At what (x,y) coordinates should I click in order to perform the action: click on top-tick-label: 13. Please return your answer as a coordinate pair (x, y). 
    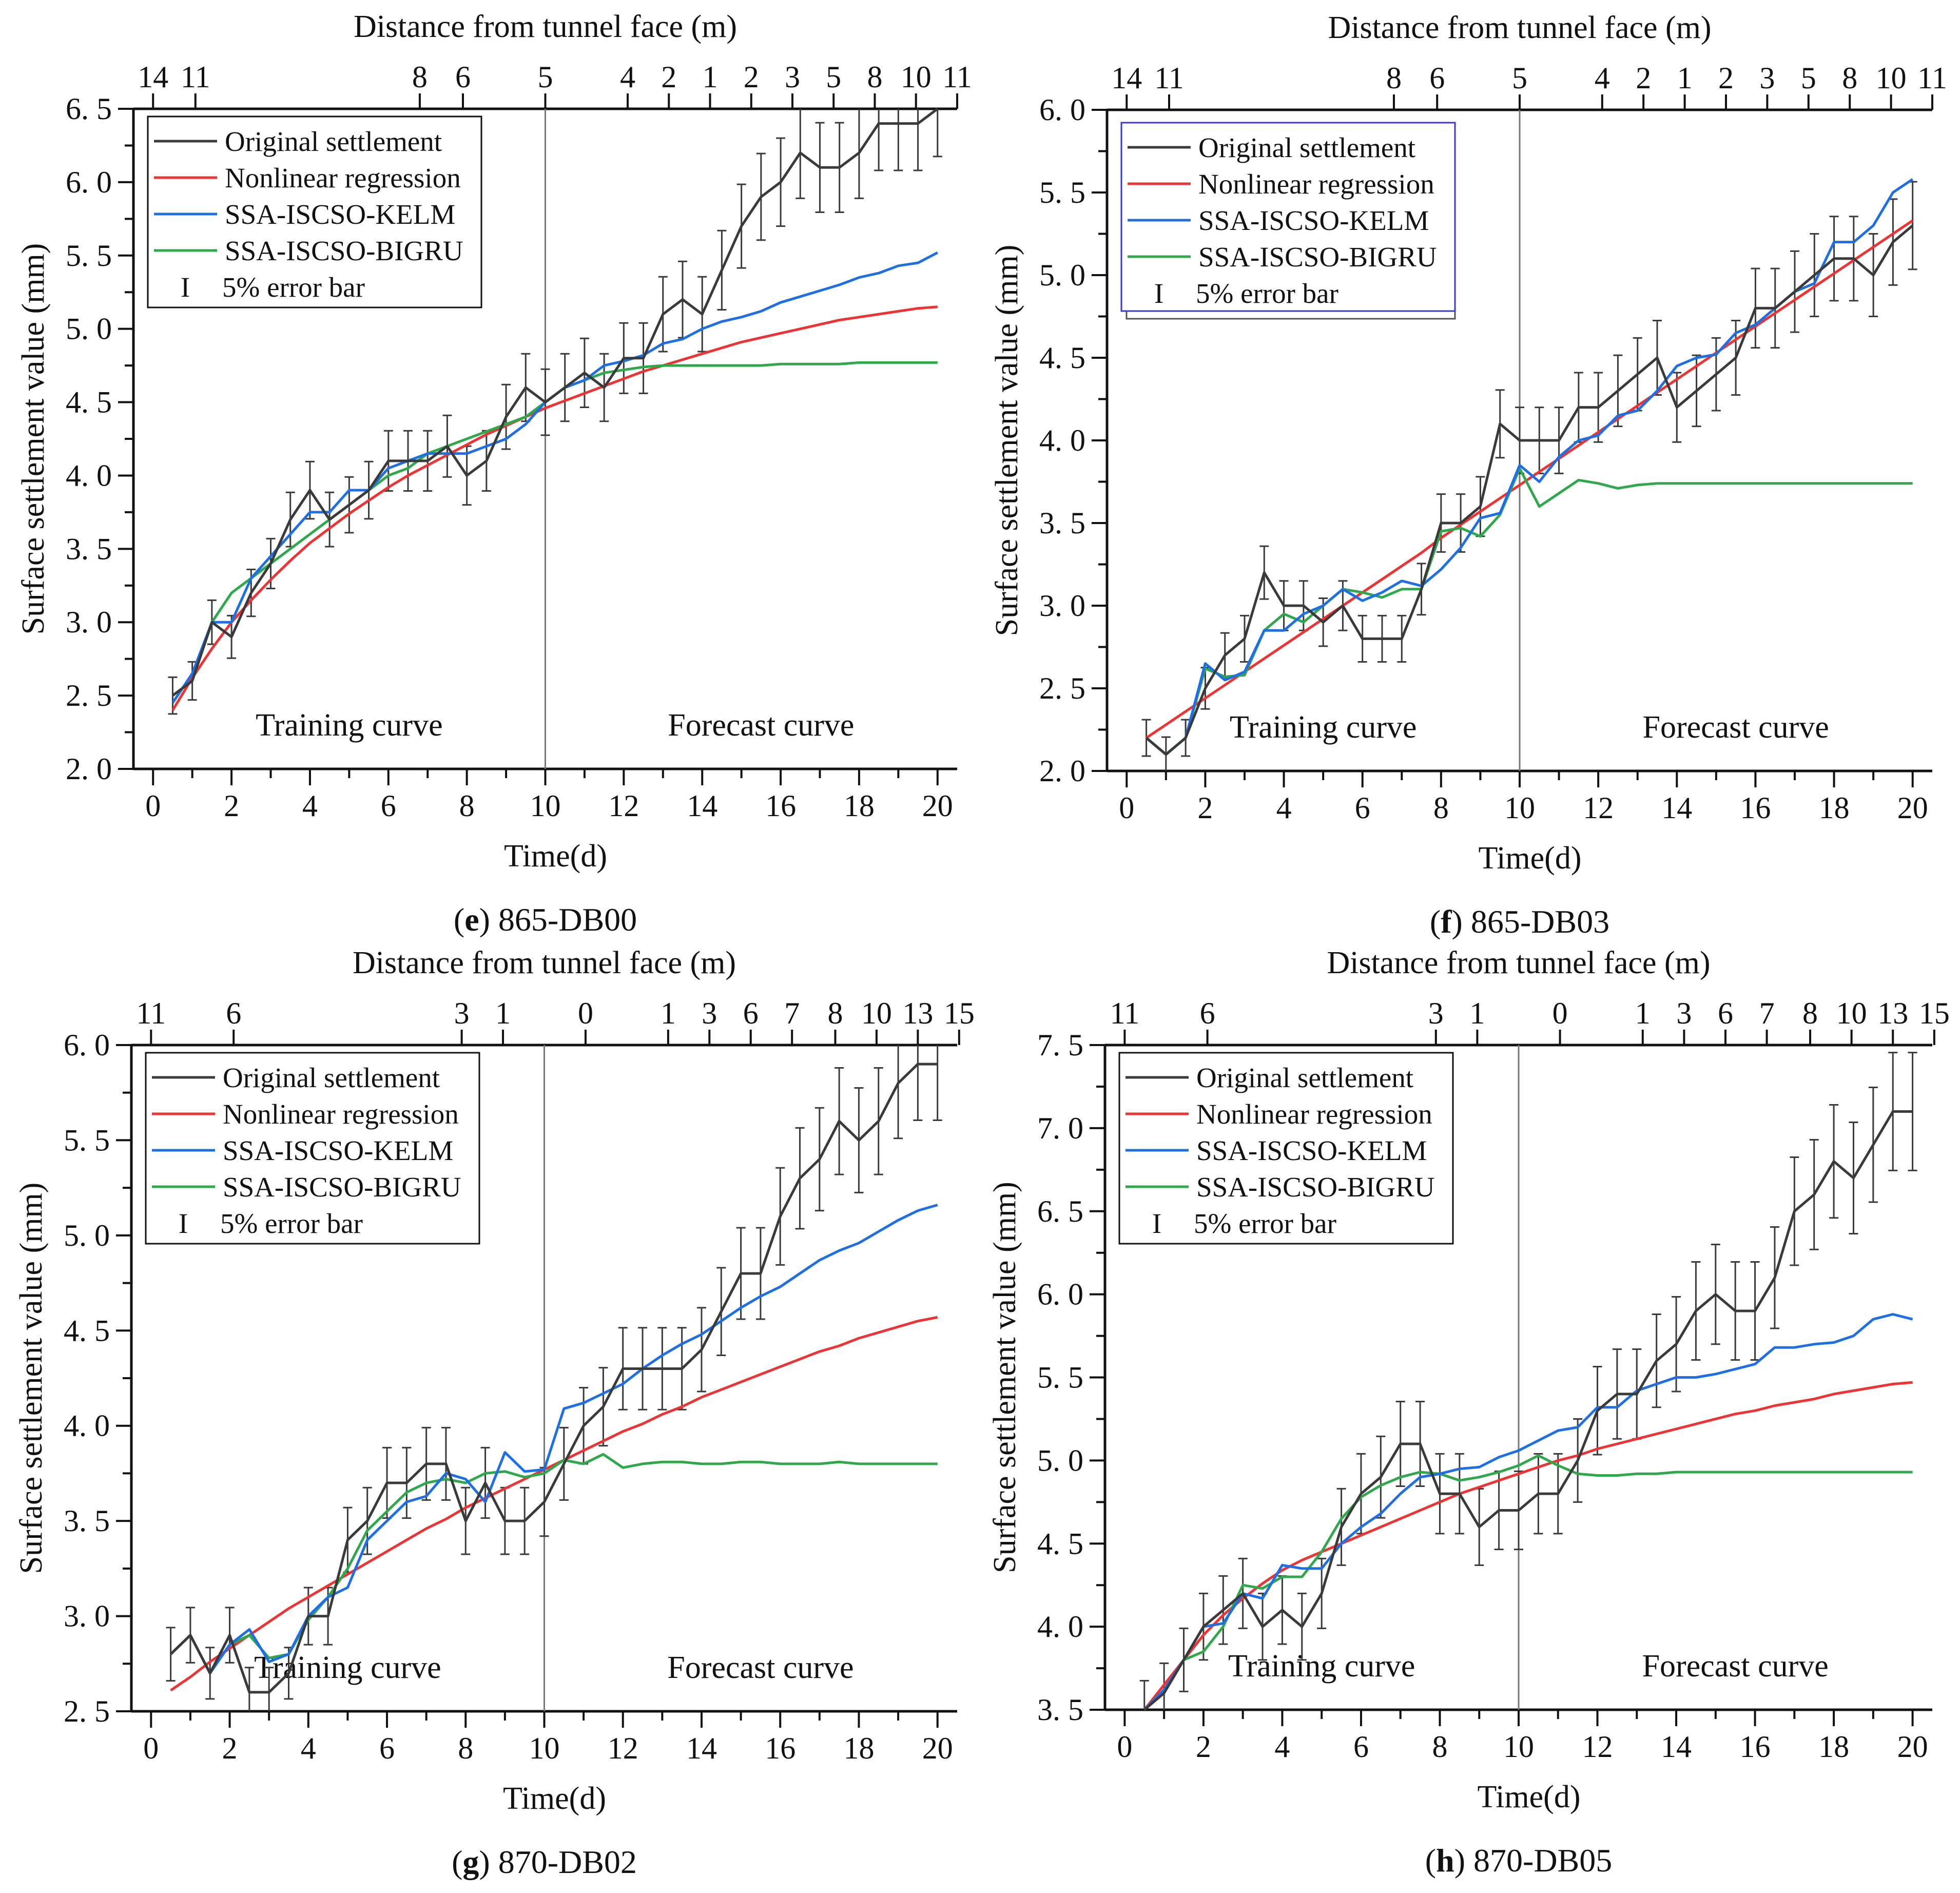
    Looking at the image, I should click on (1892, 1013).